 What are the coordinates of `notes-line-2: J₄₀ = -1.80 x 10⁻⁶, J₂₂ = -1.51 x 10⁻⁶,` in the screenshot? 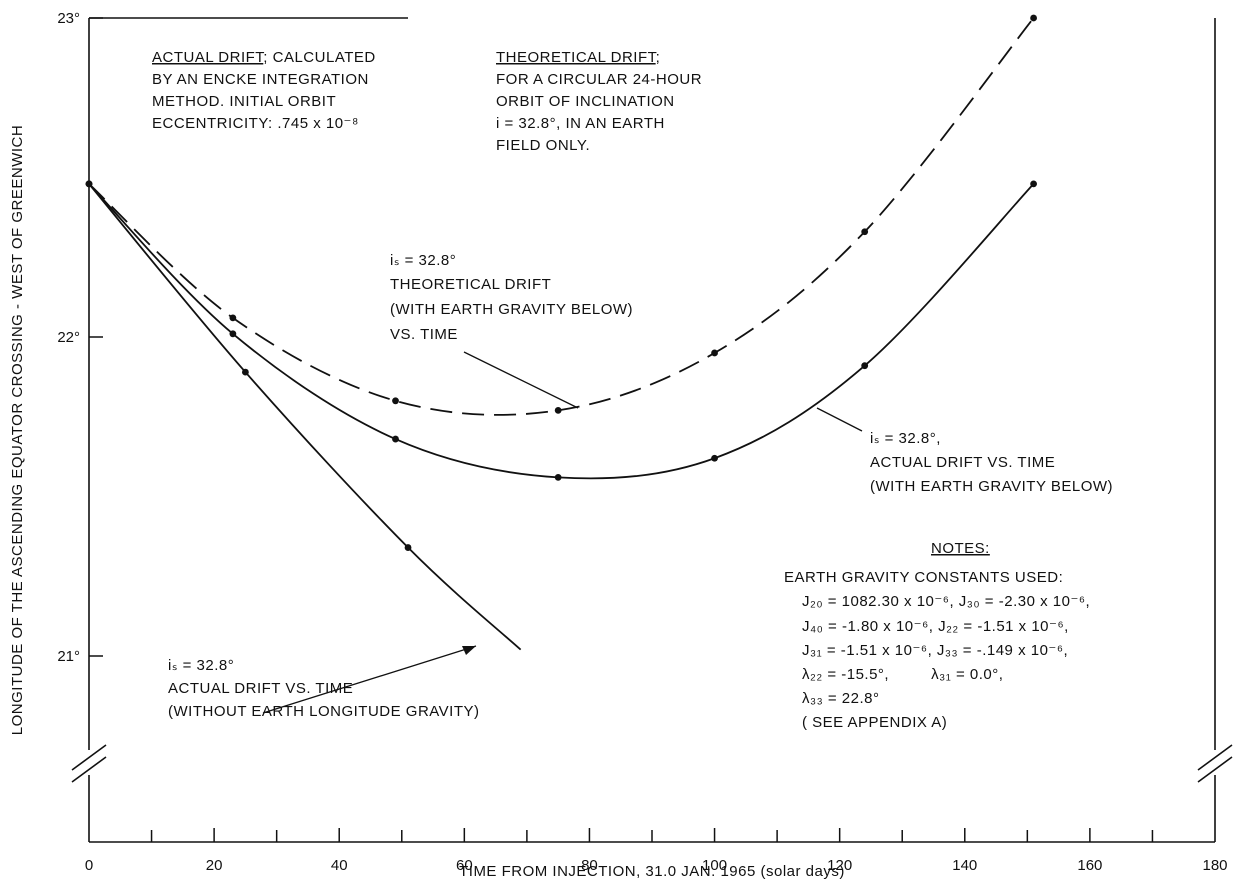 It's located at (935, 626).